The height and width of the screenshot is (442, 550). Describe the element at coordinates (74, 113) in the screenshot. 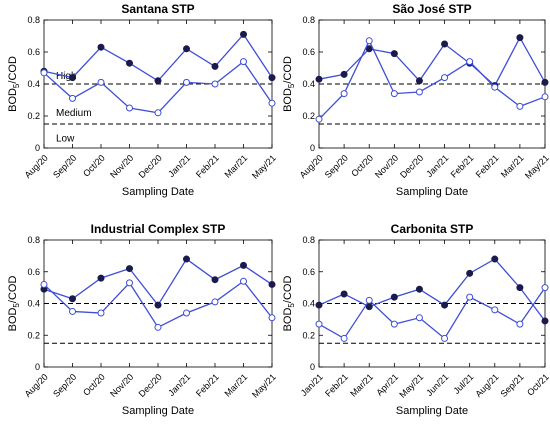

I see `zone-label: Medium` at that location.